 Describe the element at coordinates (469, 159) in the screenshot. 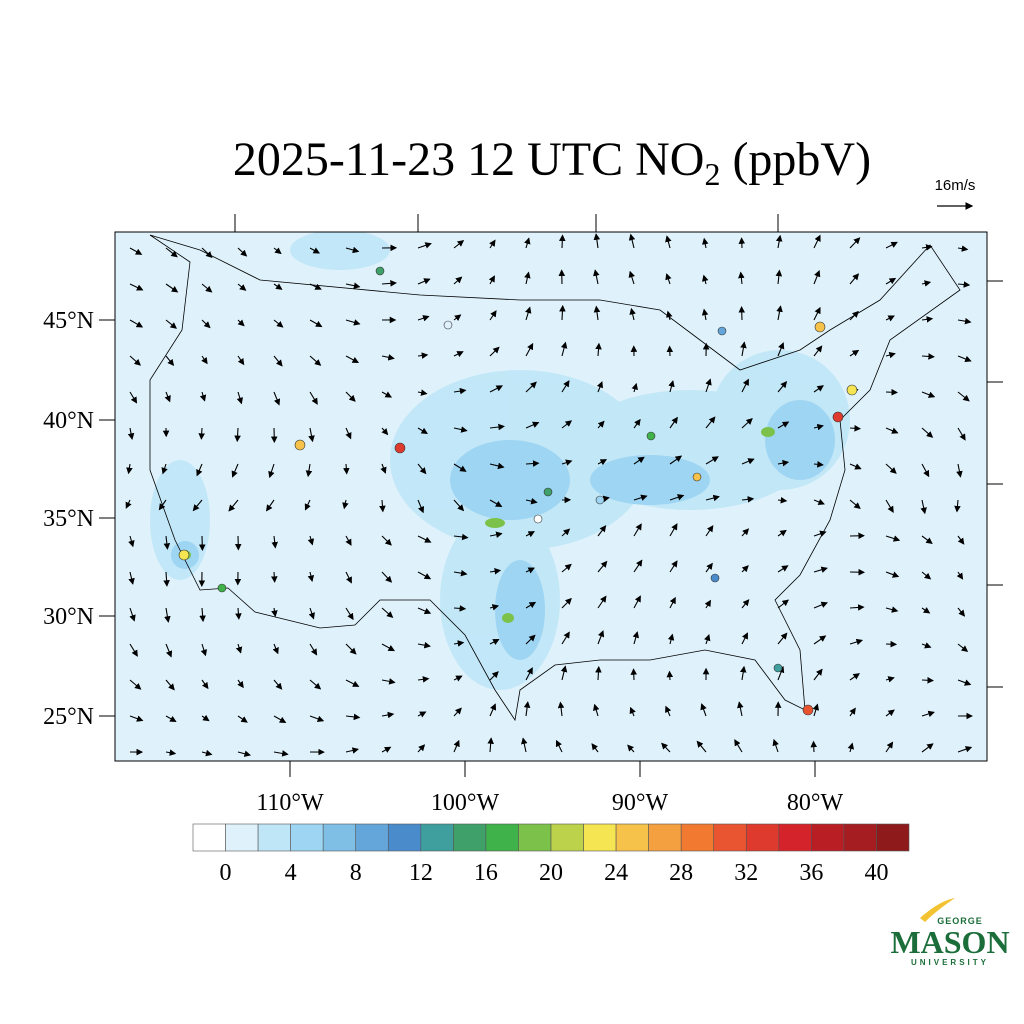

I see `title-main: 2025-11-23 12 UTC NO` at that location.